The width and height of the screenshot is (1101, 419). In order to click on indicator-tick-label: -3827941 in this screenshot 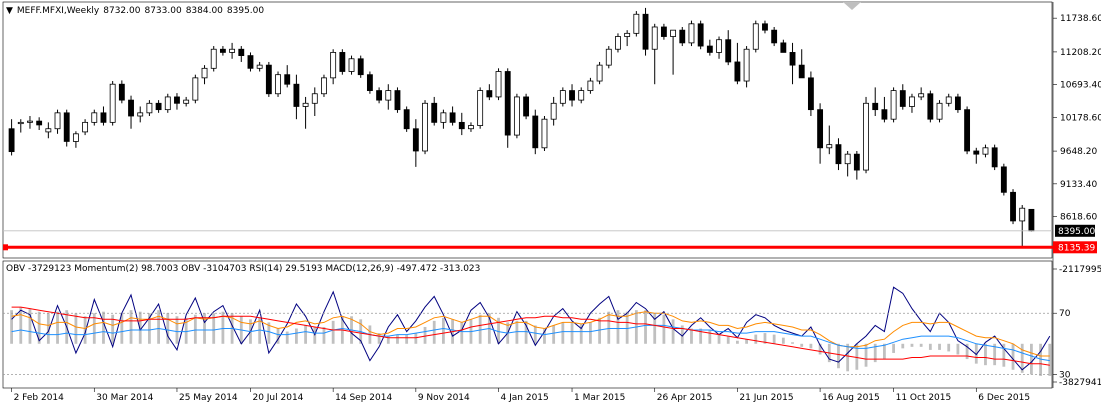, I will do `click(1080, 383)`.